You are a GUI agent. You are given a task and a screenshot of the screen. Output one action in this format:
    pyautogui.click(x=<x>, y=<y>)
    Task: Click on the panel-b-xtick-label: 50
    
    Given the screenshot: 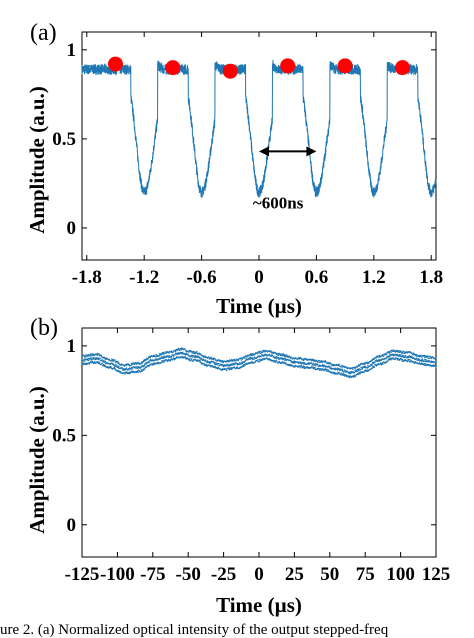 What is the action you would take?
    pyautogui.click(x=329, y=574)
    